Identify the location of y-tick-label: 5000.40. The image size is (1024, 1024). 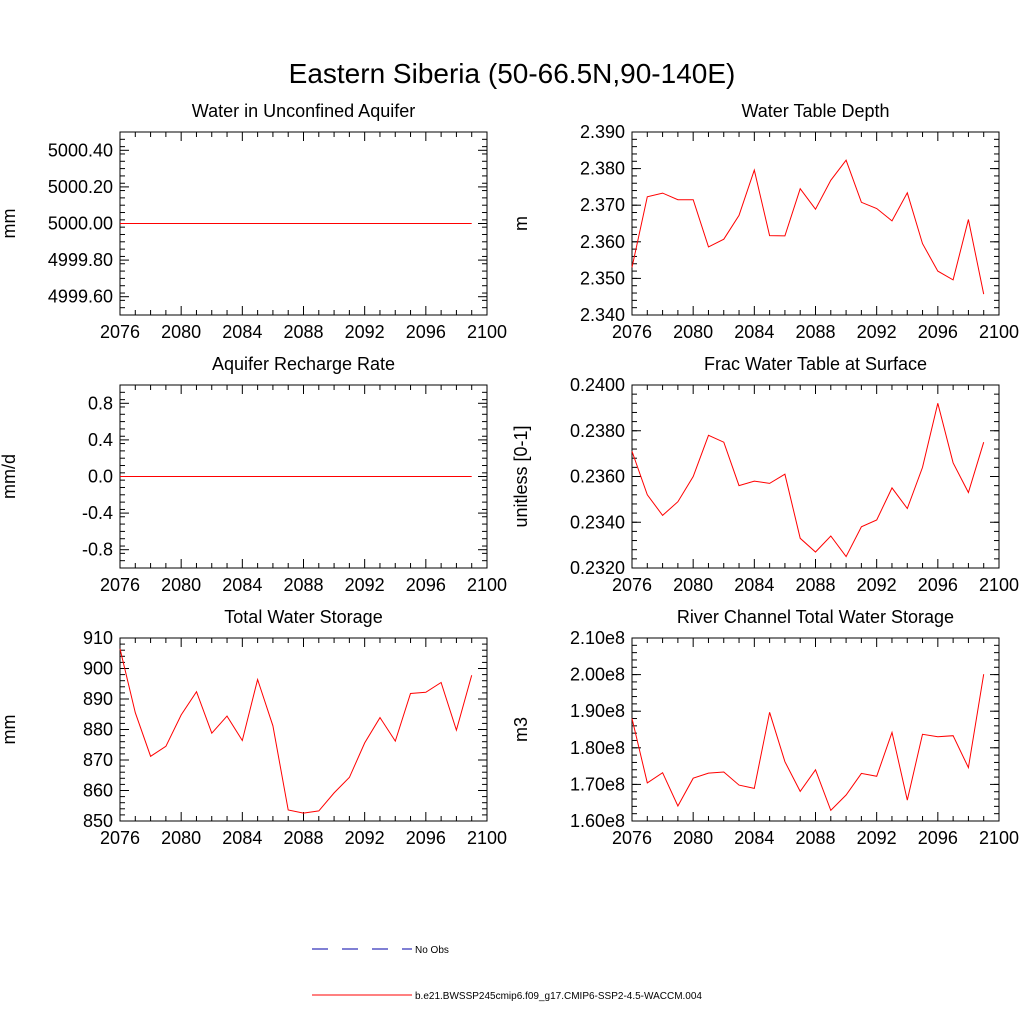
(80, 150).